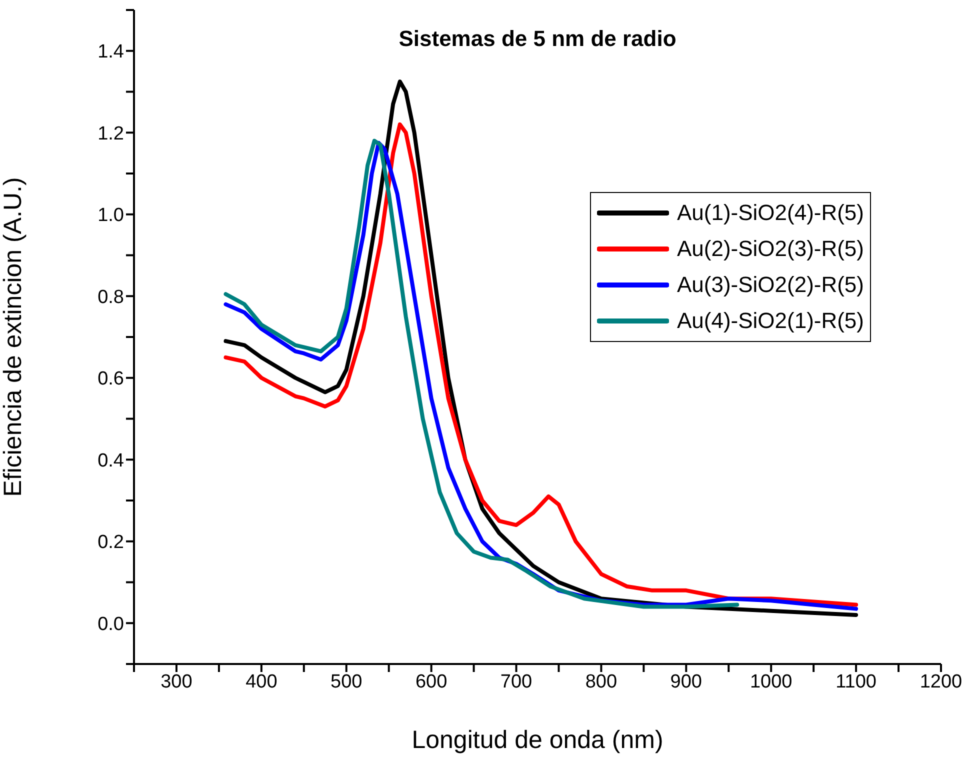  I want to click on y-axis-title: Eficiencia de extincion (A.U.), so click(13, 337).